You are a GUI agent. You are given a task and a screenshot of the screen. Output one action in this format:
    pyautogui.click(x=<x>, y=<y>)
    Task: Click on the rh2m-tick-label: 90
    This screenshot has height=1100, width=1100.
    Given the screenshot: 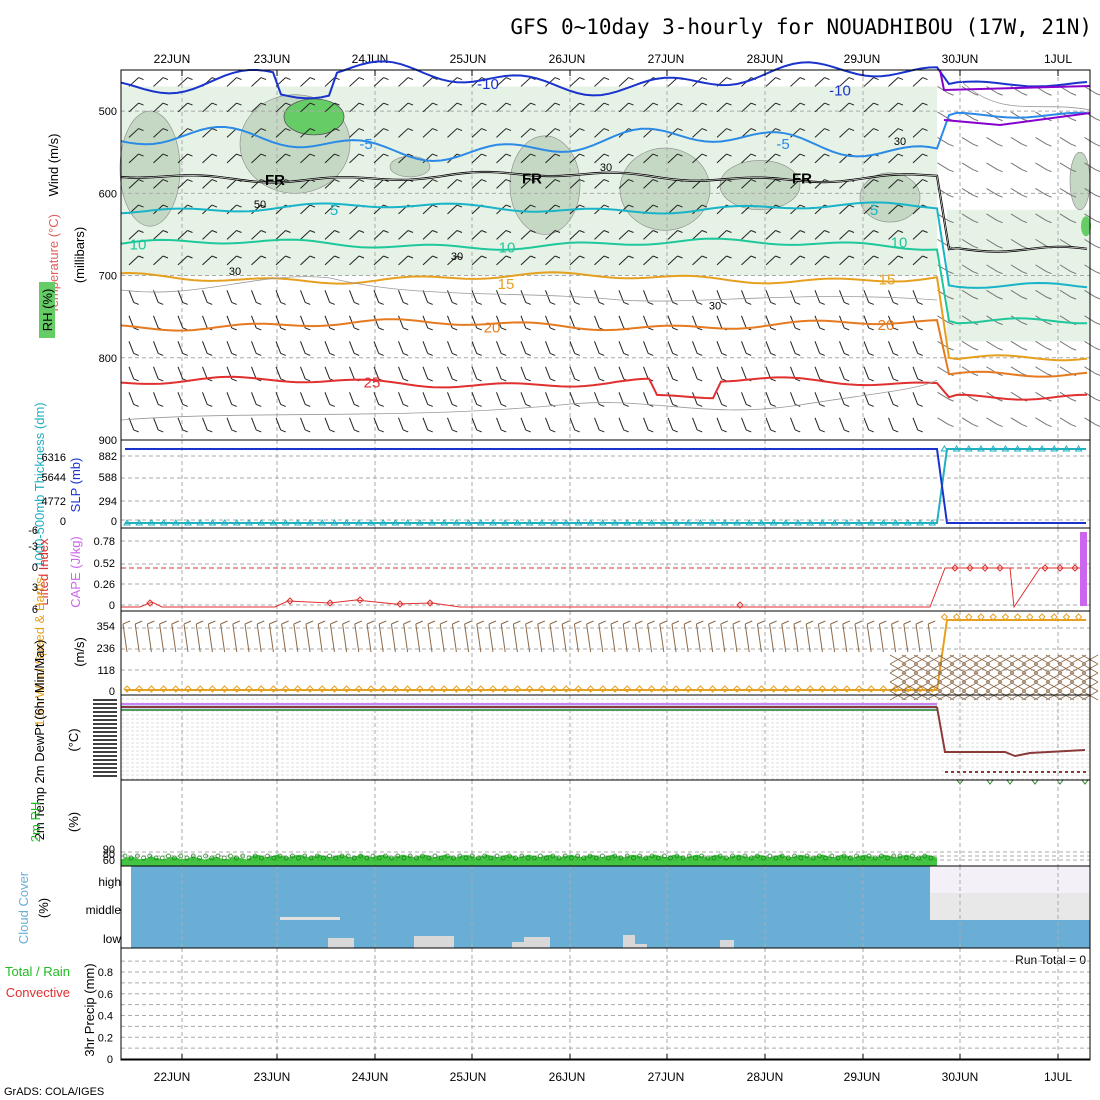 What is the action you would take?
    pyautogui.click(x=109, y=850)
    